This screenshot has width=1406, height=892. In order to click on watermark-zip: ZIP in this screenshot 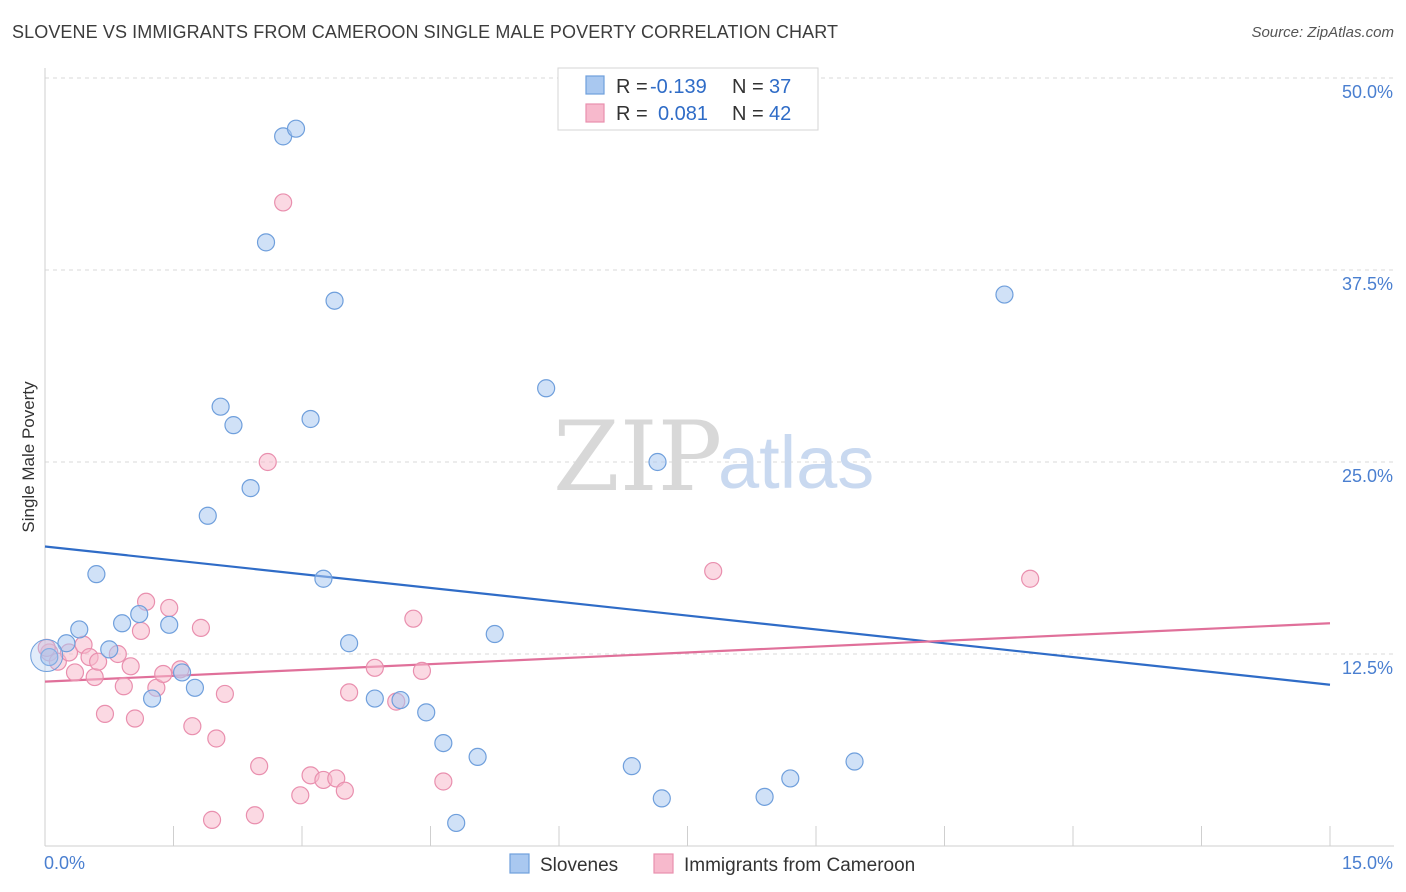, I will do `click(637, 457)`.